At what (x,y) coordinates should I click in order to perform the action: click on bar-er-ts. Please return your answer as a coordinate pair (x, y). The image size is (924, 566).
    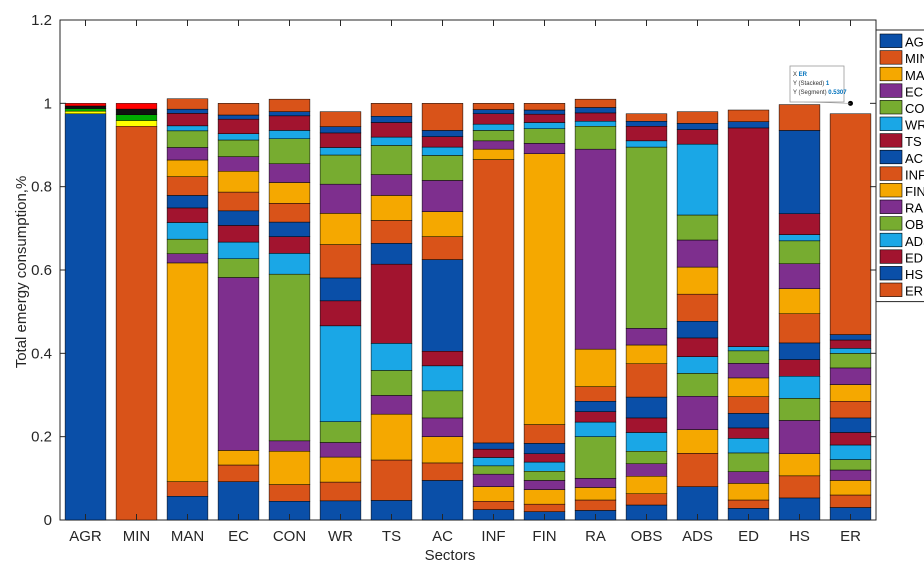
    Looking at the image, I should click on (850, 439).